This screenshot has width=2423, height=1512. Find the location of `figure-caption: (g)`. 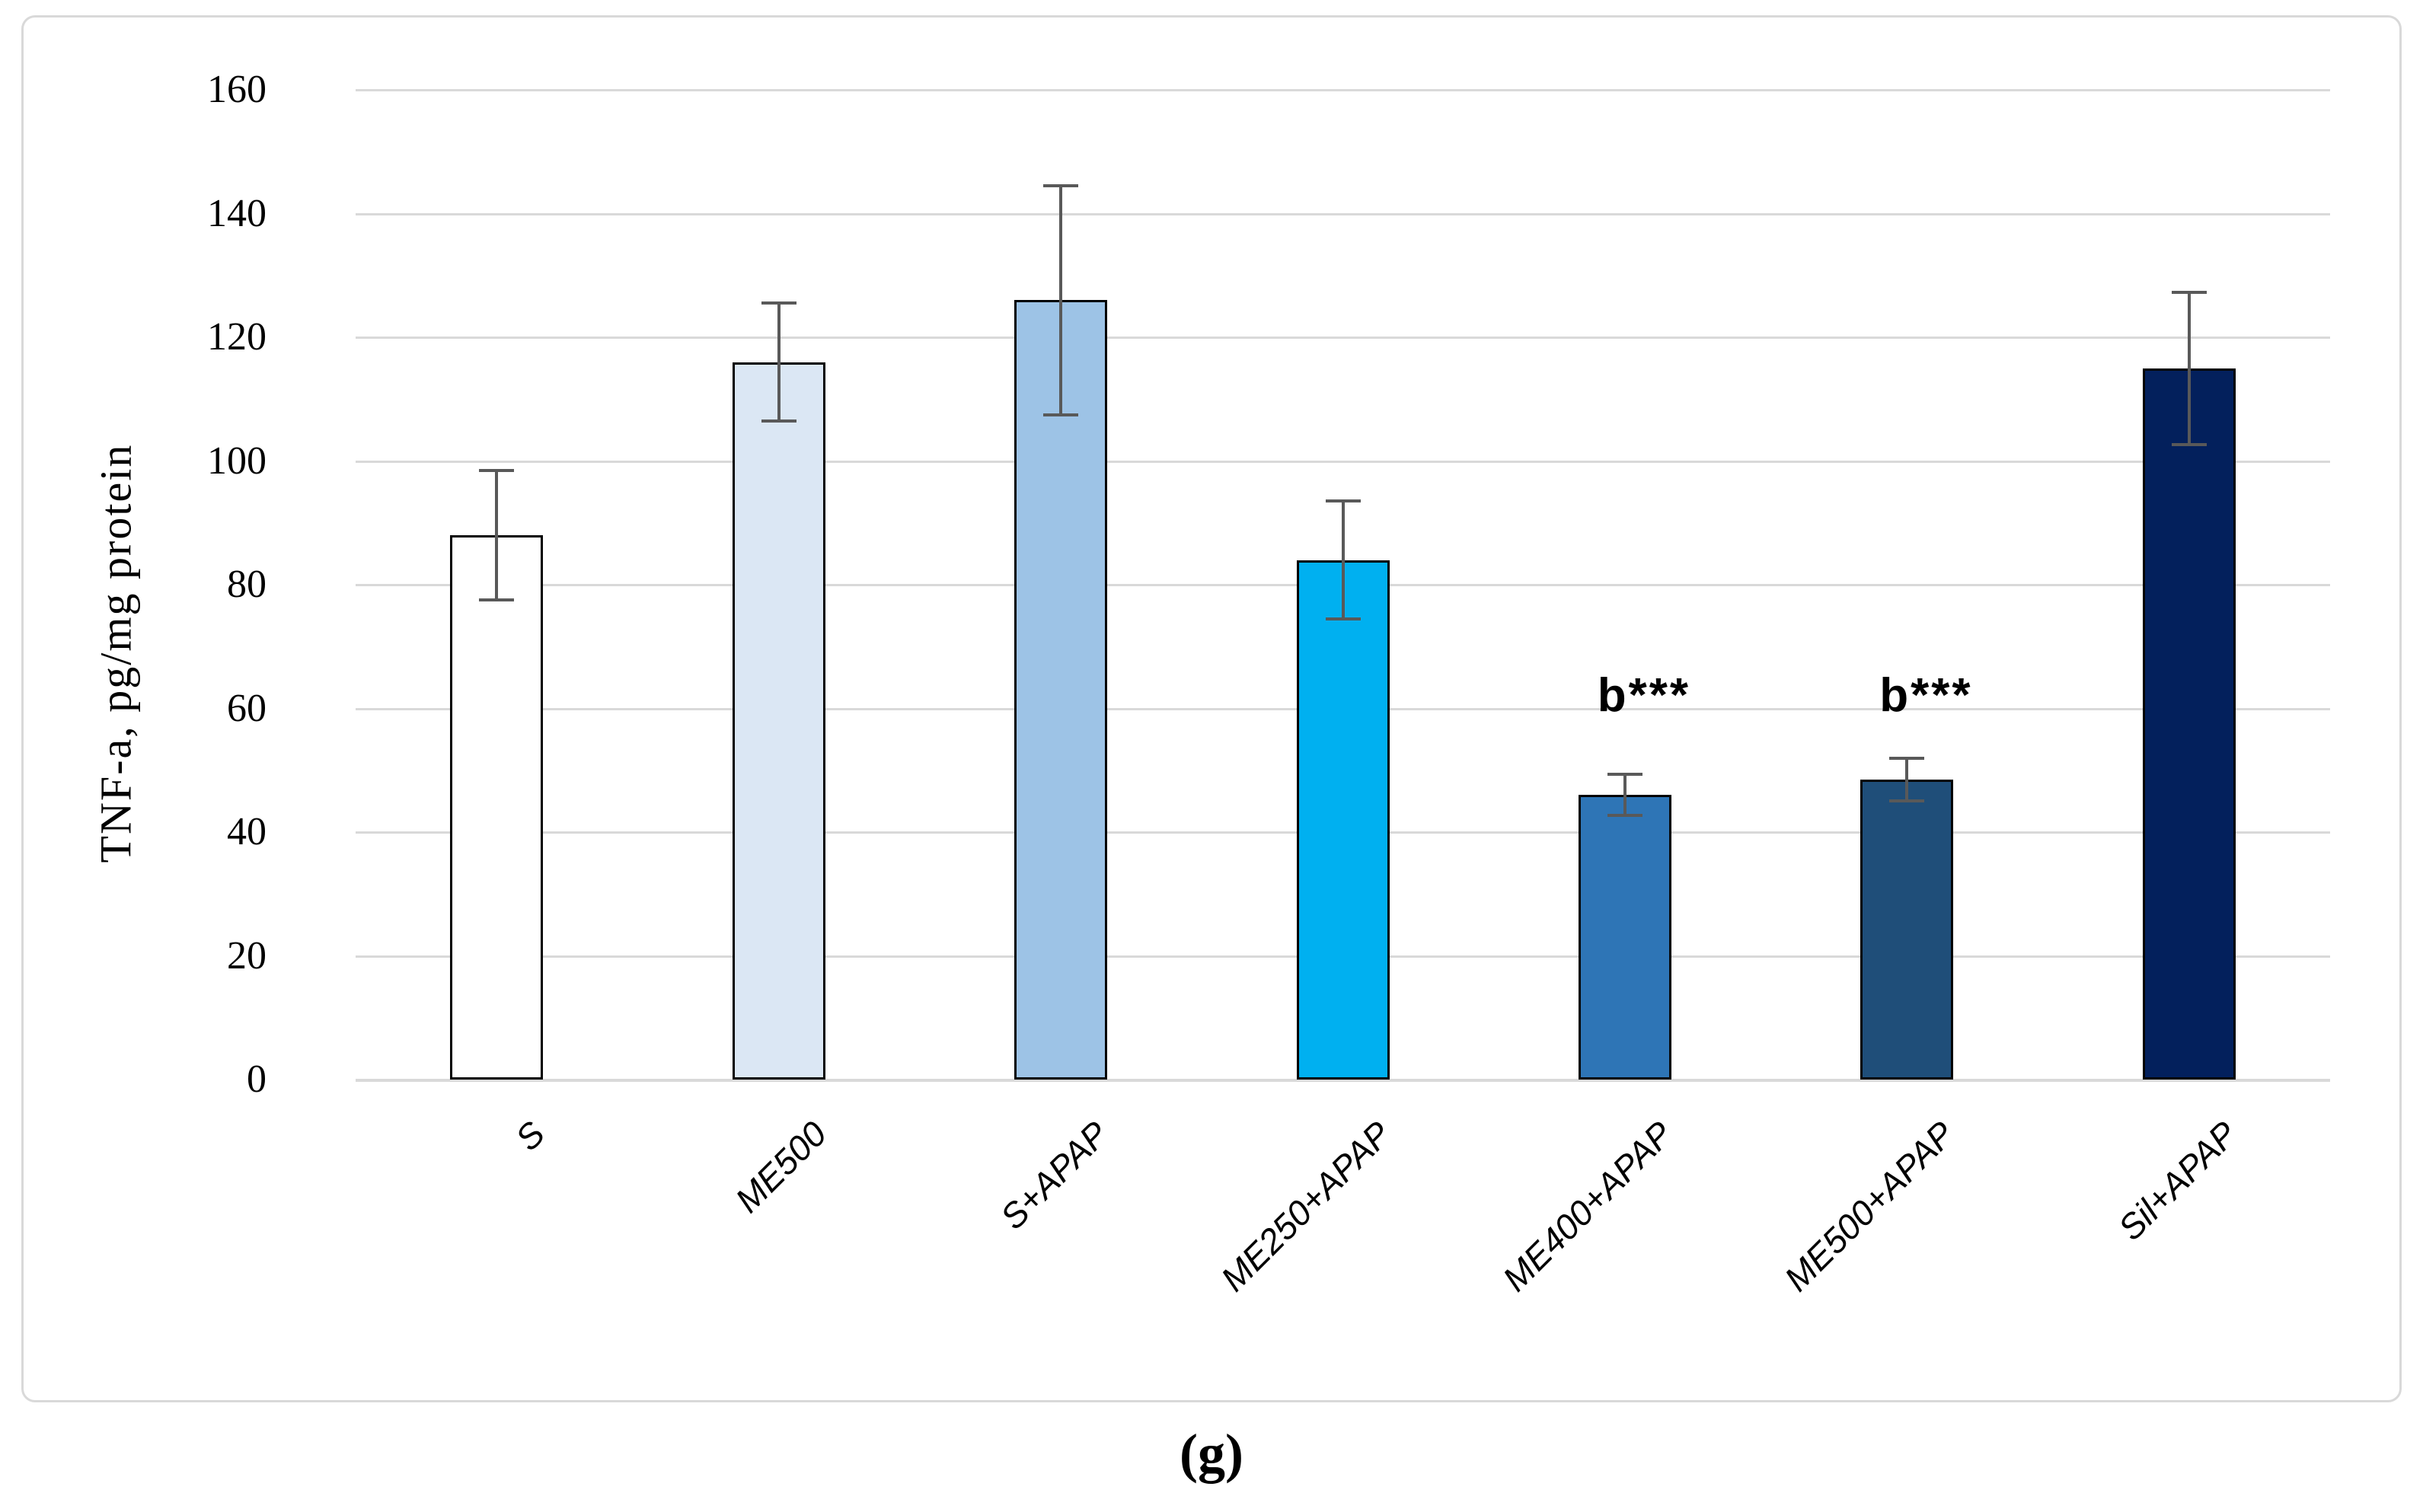

figure-caption: (g) is located at coordinates (1211, 1453).